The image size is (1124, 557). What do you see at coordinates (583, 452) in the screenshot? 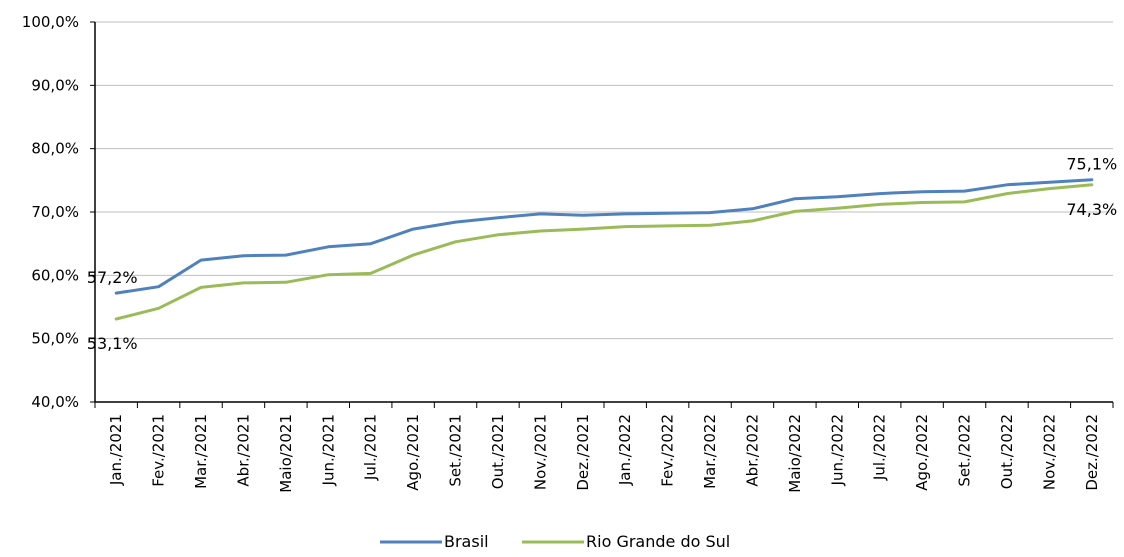
I see `x-tick-label: Dez./2021` at bounding box center [583, 452].